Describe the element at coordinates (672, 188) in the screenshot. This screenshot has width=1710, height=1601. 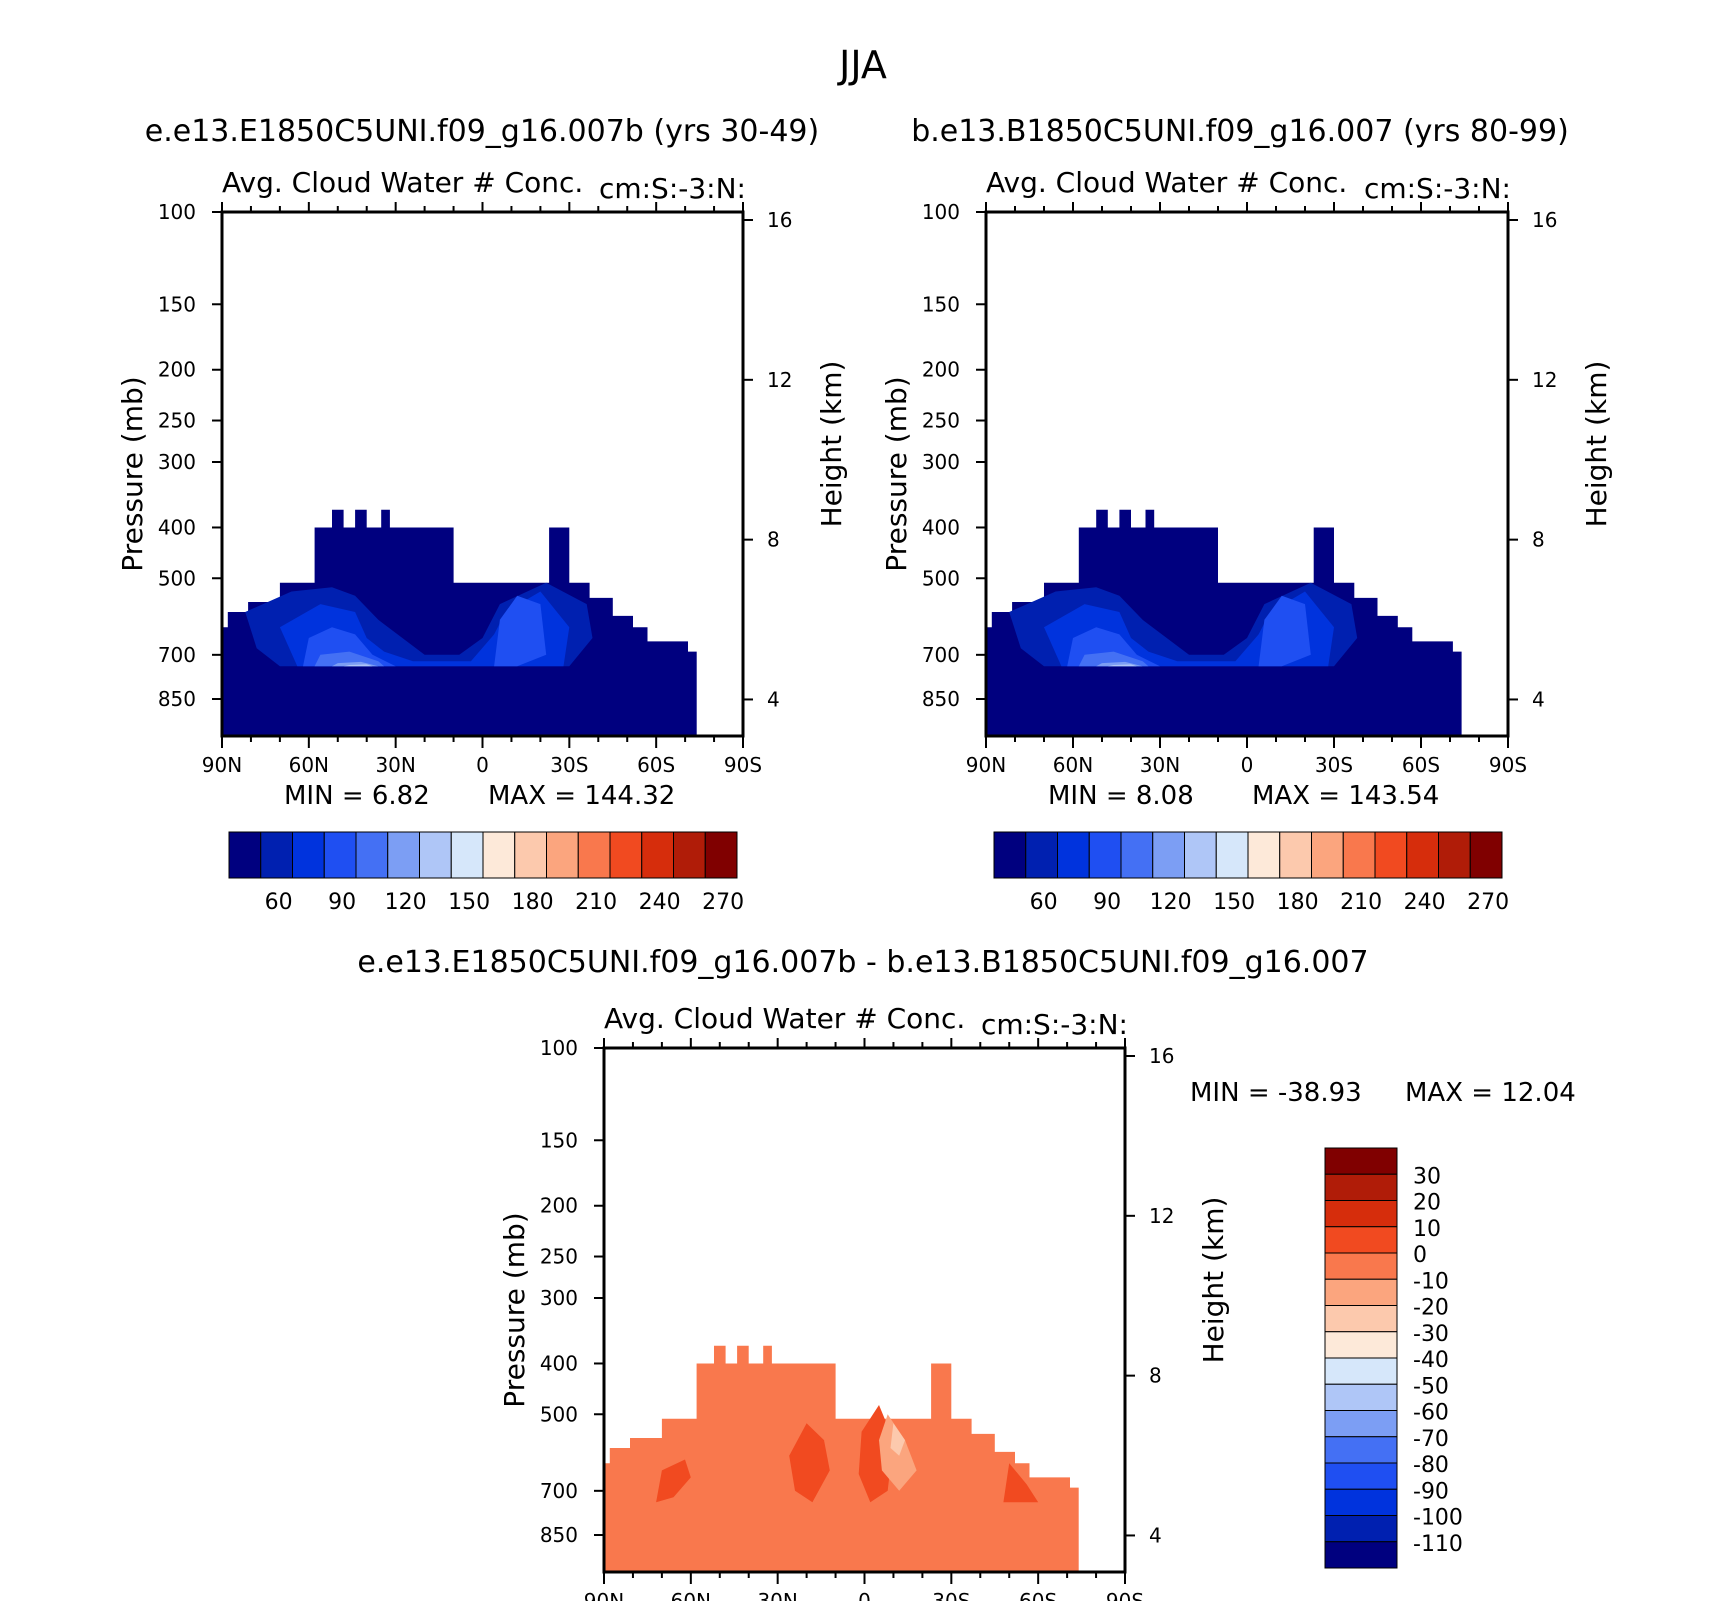
I see `left-units: cm:S:-3:N:` at that location.